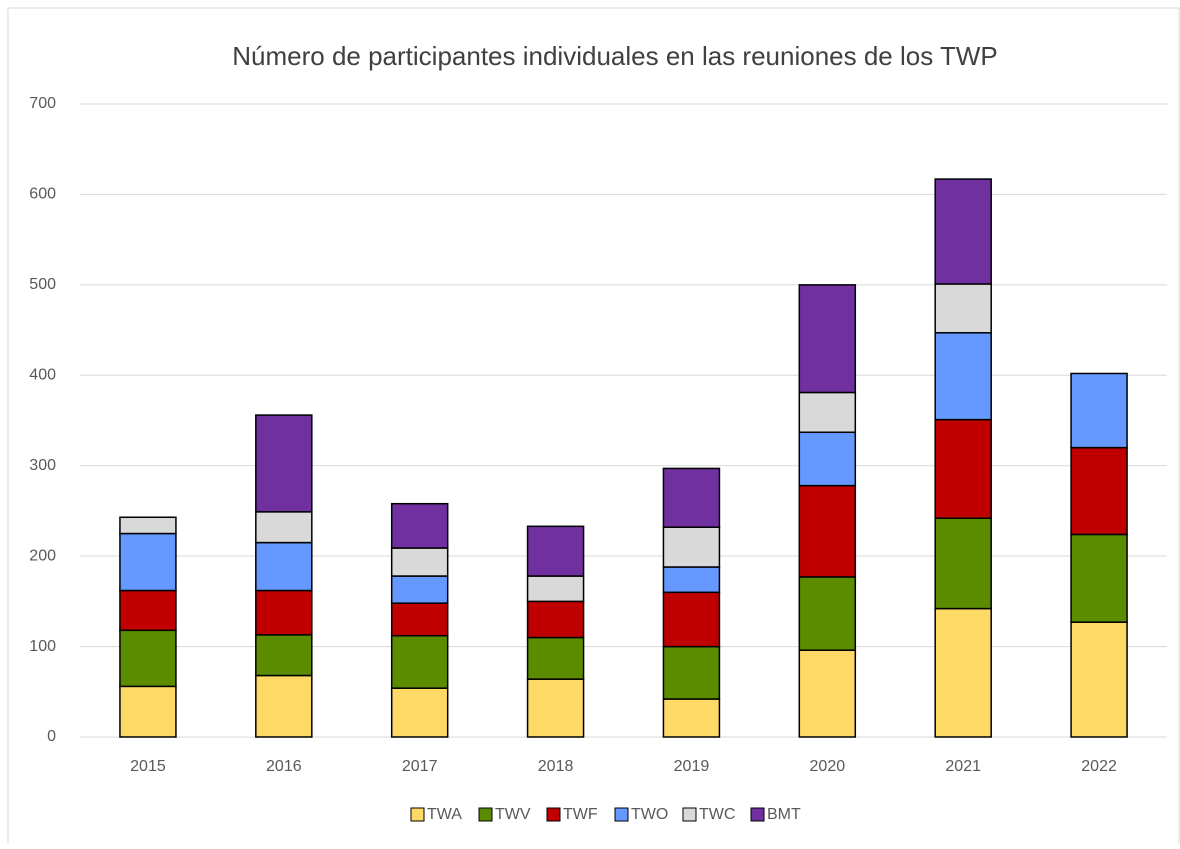  What do you see at coordinates (580, 814) in the screenshot?
I see `legend-label: TWF` at bounding box center [580, 814].